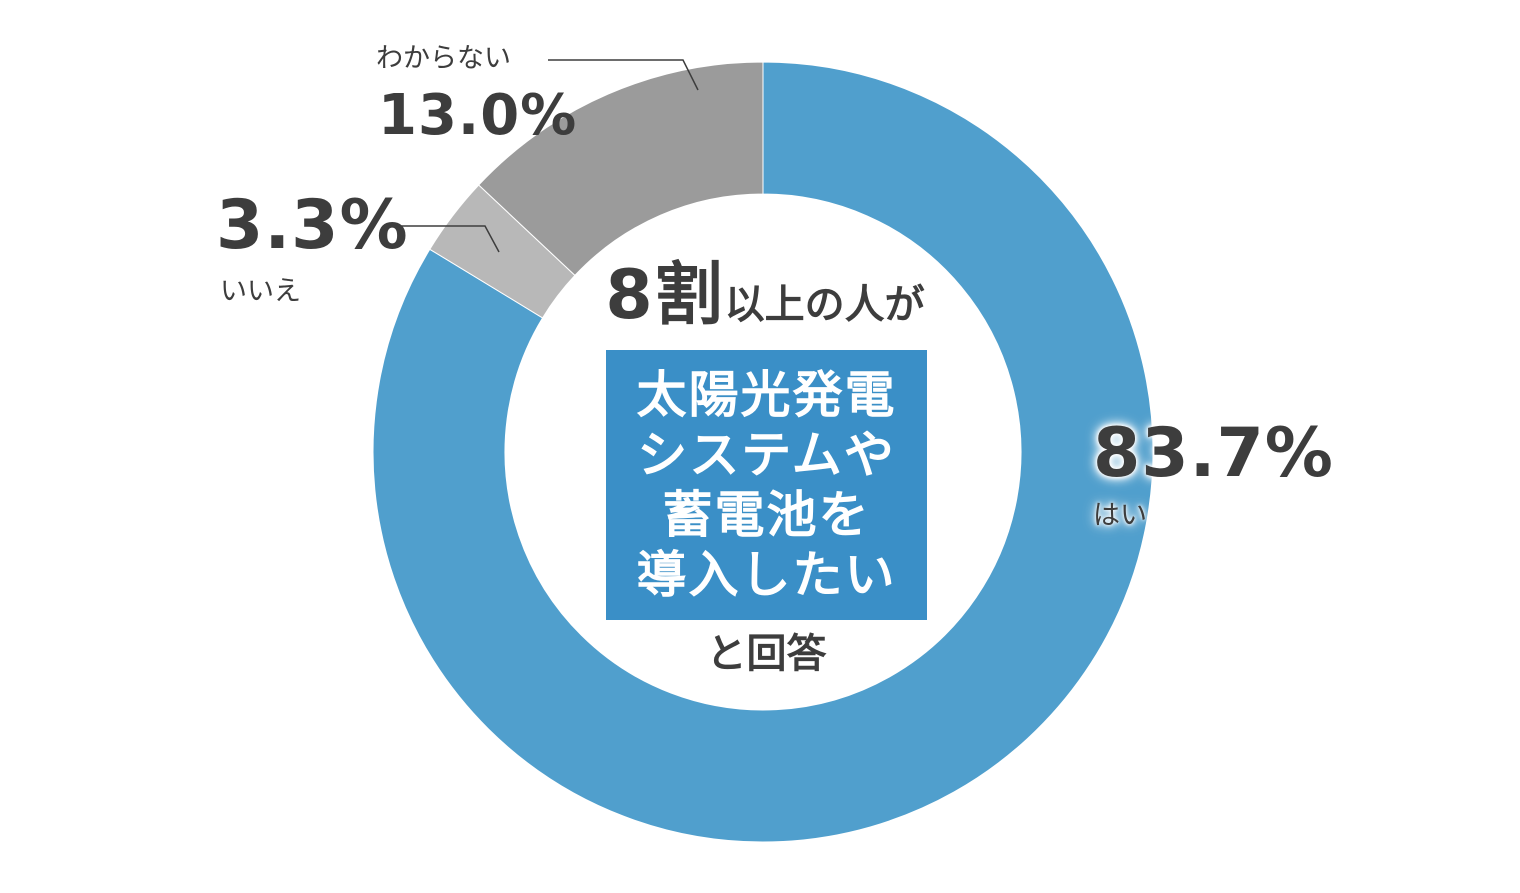  What do you see at coordinates (478, 115) in the screenshot?
I see `slice-value-label-unknown: 13.0%` at bounding box center [478, 115].